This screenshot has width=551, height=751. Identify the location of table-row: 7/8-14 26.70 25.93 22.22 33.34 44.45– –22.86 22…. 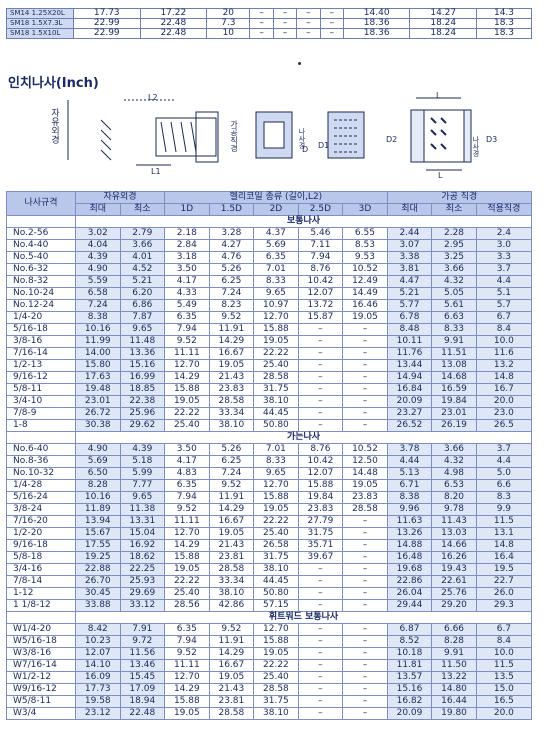
(269, 581).